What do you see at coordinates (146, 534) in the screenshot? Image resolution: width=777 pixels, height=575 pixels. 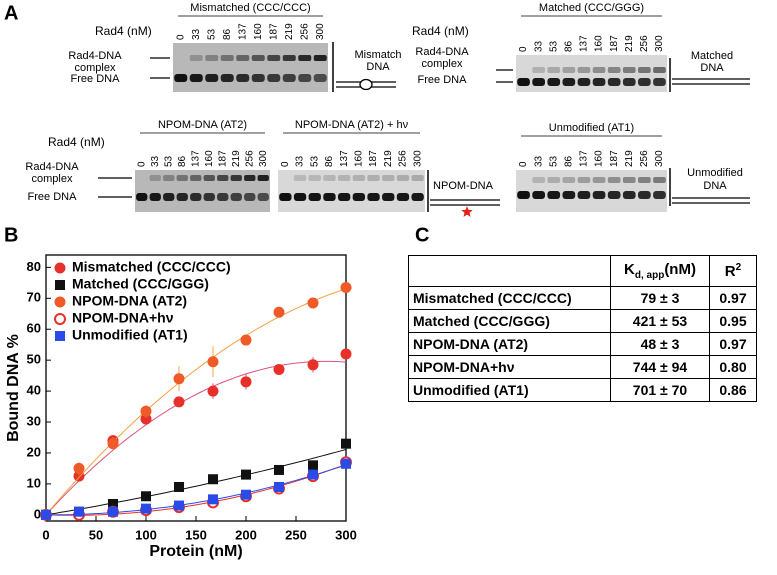 I see `x-tick-label: 100` at bounding box center [146, 534].